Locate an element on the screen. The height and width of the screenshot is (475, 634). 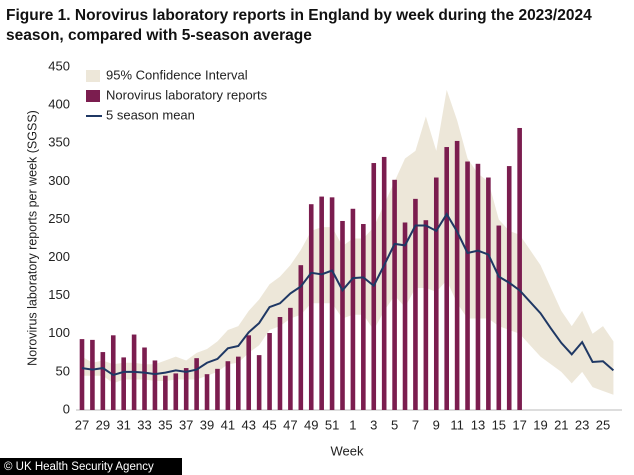
y-tick-label: 50 is located at coordinates (63, 370).